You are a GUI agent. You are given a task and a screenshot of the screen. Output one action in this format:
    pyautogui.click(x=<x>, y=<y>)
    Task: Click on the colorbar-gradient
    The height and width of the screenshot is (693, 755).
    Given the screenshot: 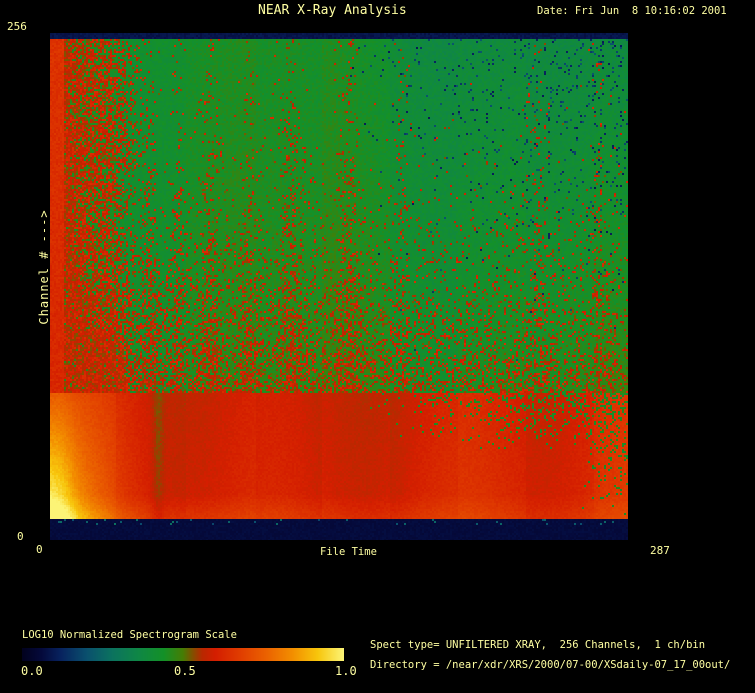 What is the action you would take?
    pyautogui.click(x=183, y=654)
    